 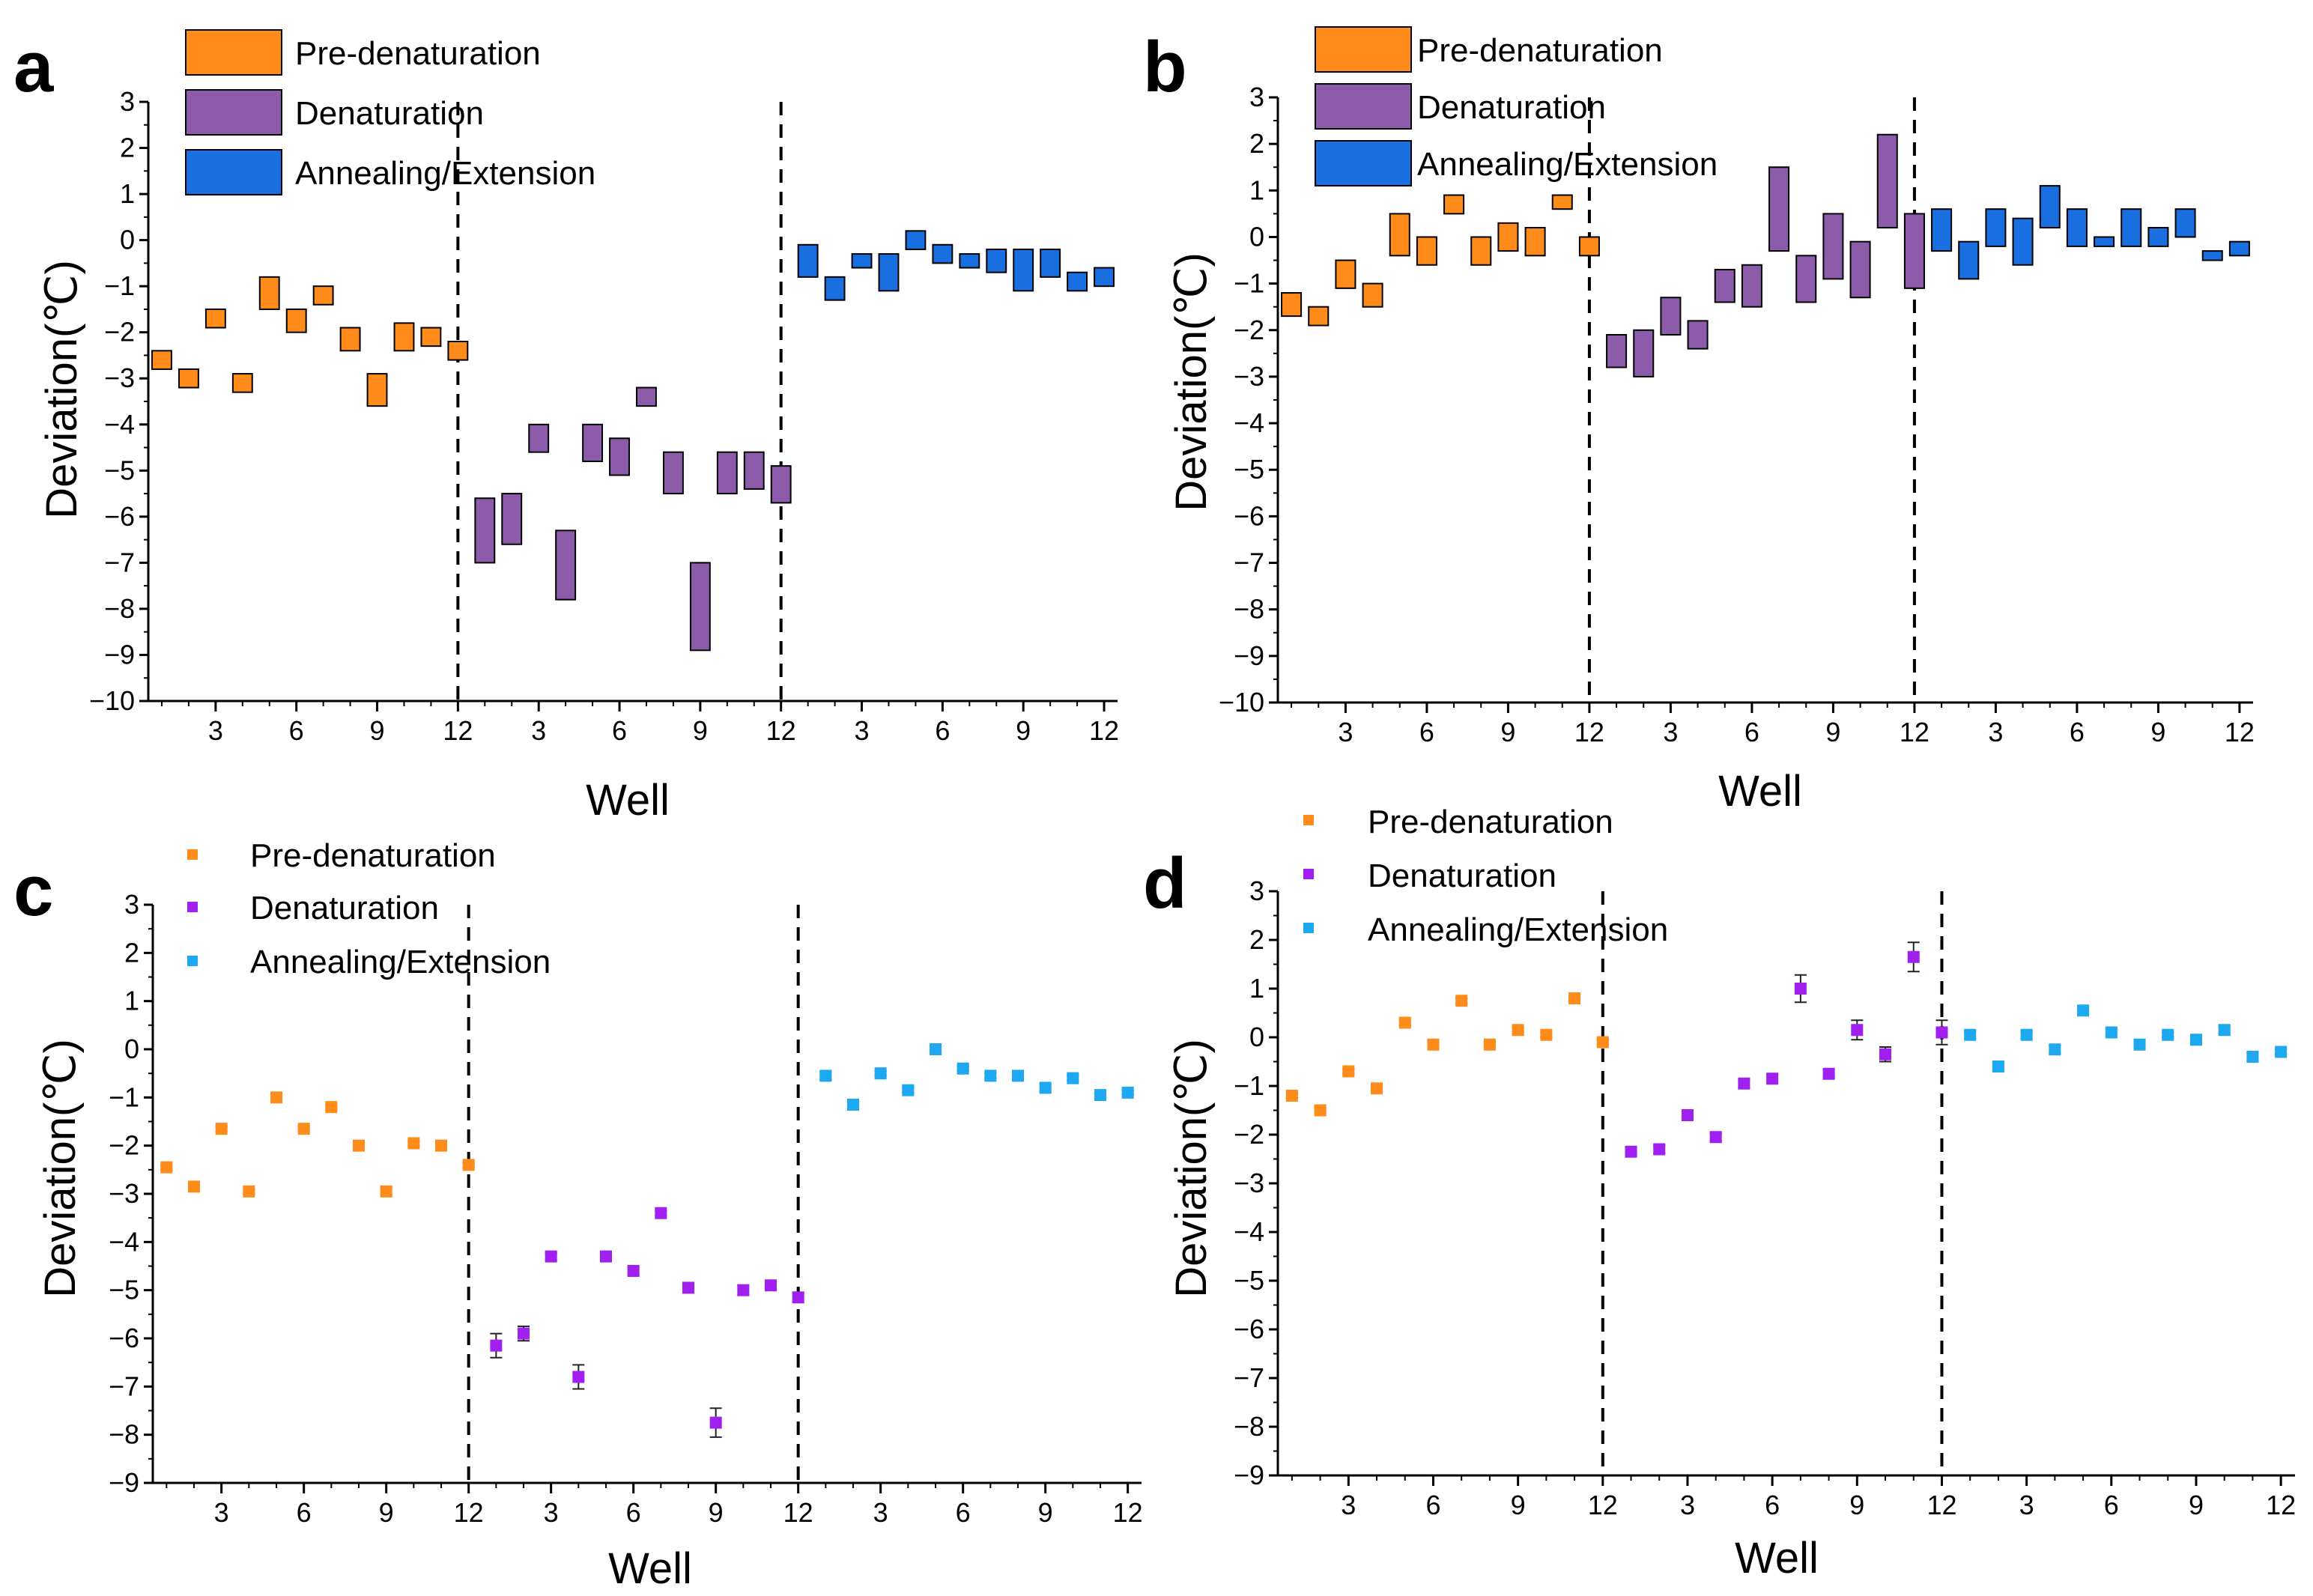 I want to click on y-tick-label: −6, so click(x=119, y=516).